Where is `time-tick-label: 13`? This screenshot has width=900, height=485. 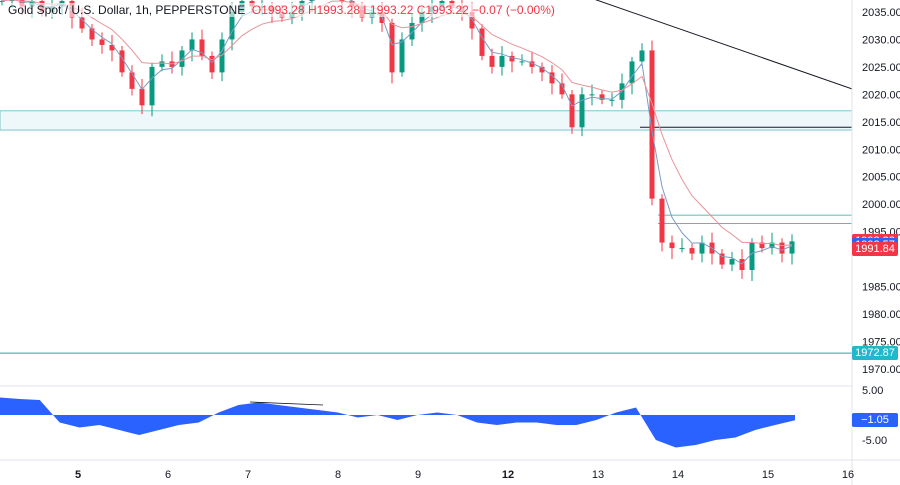
time-tick-label: 13 is located at coordinates (598, 475).